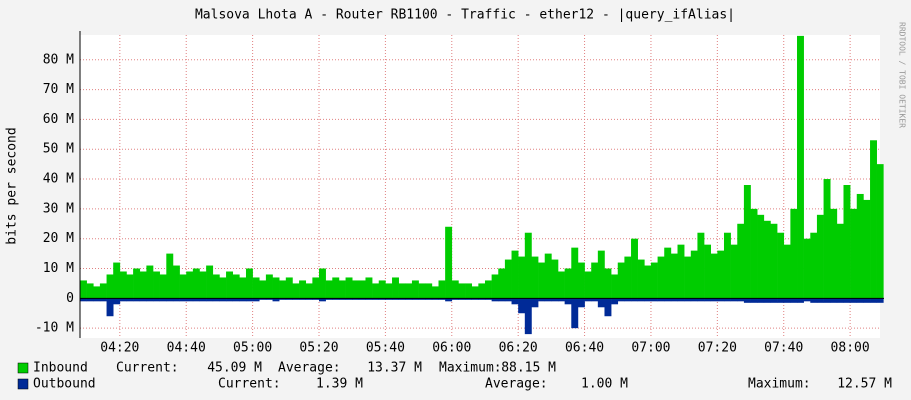 The width and height of the screenshot is (911, 400). Describe the element at coordinates (518, 348) in the screenshot. I see `x-tick-label: 06:20` at that location.